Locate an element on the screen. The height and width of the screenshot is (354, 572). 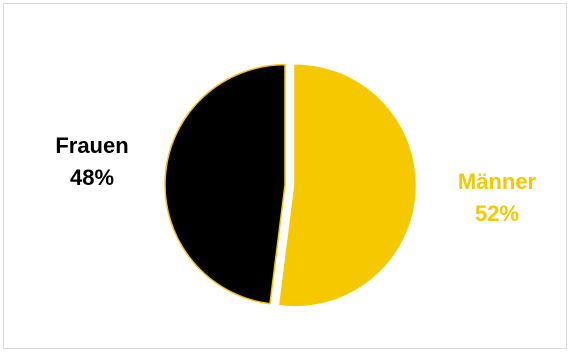
slice-label-frauen-name: Frauen is located at coordinates (91, 145).